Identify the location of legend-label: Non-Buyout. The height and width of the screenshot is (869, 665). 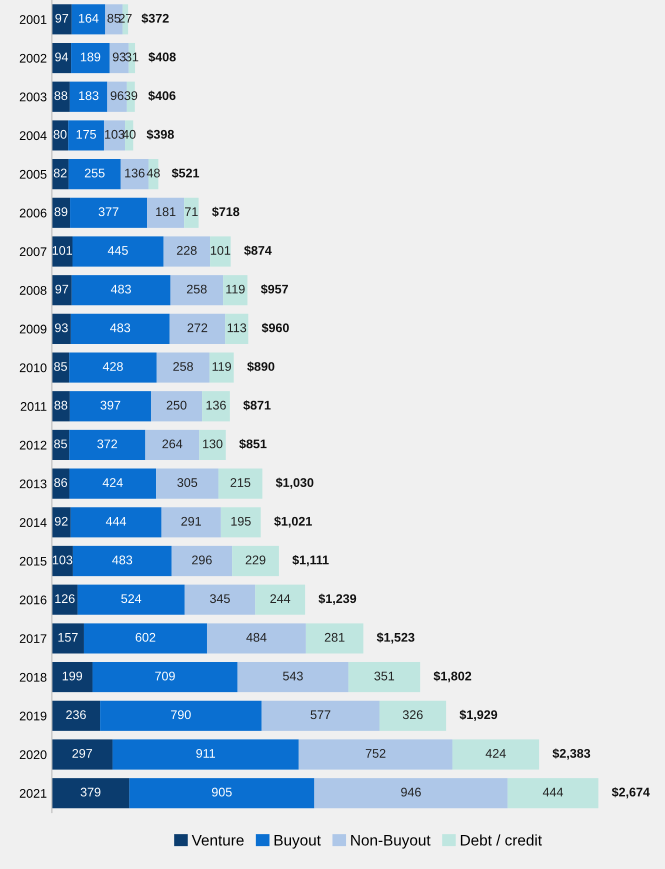
(391, 841).